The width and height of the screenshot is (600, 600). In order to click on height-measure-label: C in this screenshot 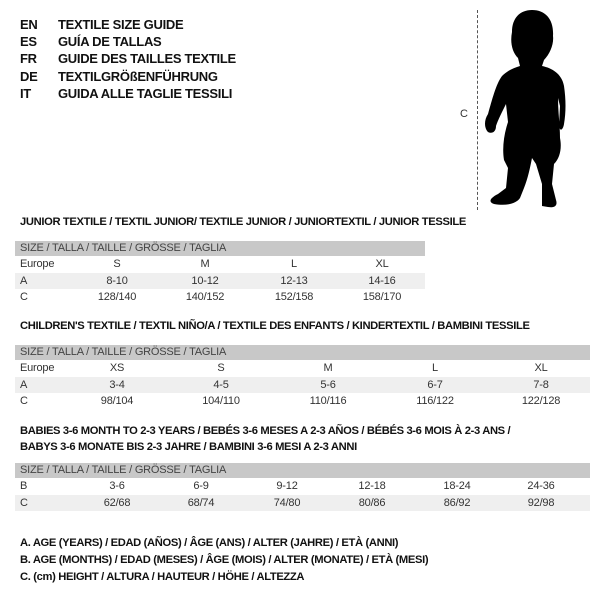, I will do `click(464, 114)`.